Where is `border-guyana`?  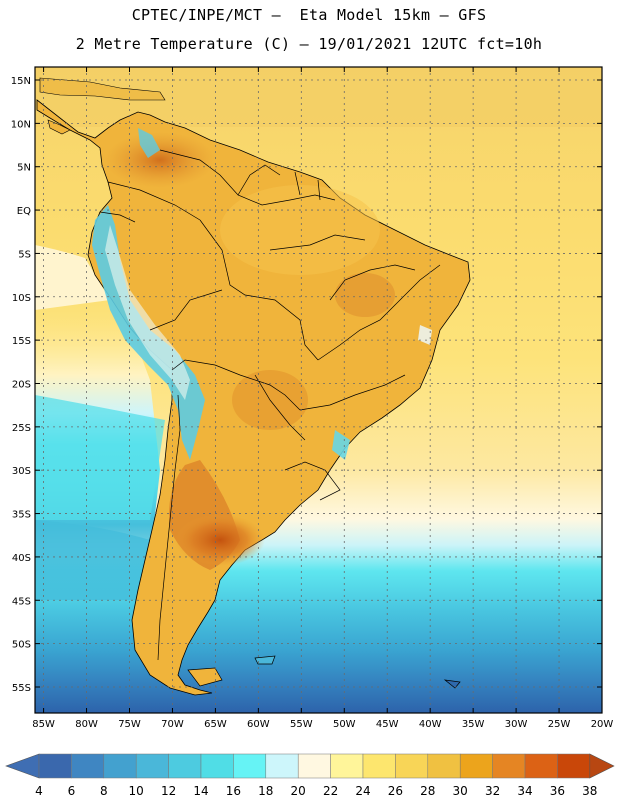 border-guyana is located at coordinates (259, 180).